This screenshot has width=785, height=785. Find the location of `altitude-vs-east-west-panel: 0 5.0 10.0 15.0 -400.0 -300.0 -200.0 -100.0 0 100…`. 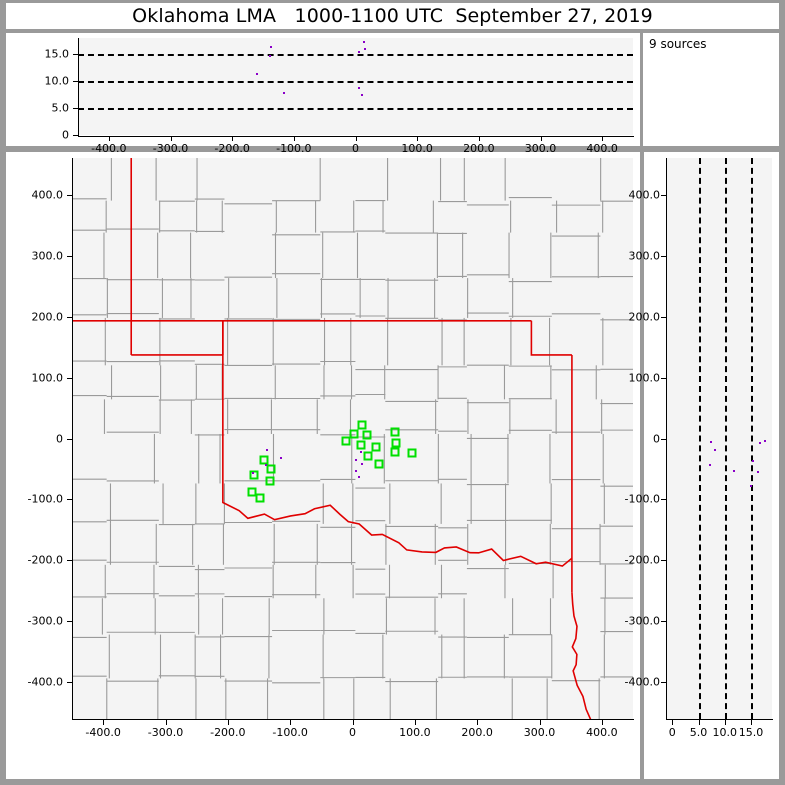

altitude-vs-east-west-panel: 0 5.0 10.0 15.0 -400.0 -300.0 -200.0 -100.0 0 100… is located at coordinates (323, 94).